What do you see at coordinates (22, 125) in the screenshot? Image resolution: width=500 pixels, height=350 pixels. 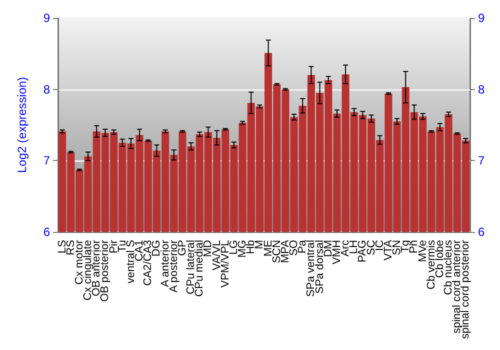 I see `y-axis-title: Log2 (expression)` at bounding box center [22, 125].